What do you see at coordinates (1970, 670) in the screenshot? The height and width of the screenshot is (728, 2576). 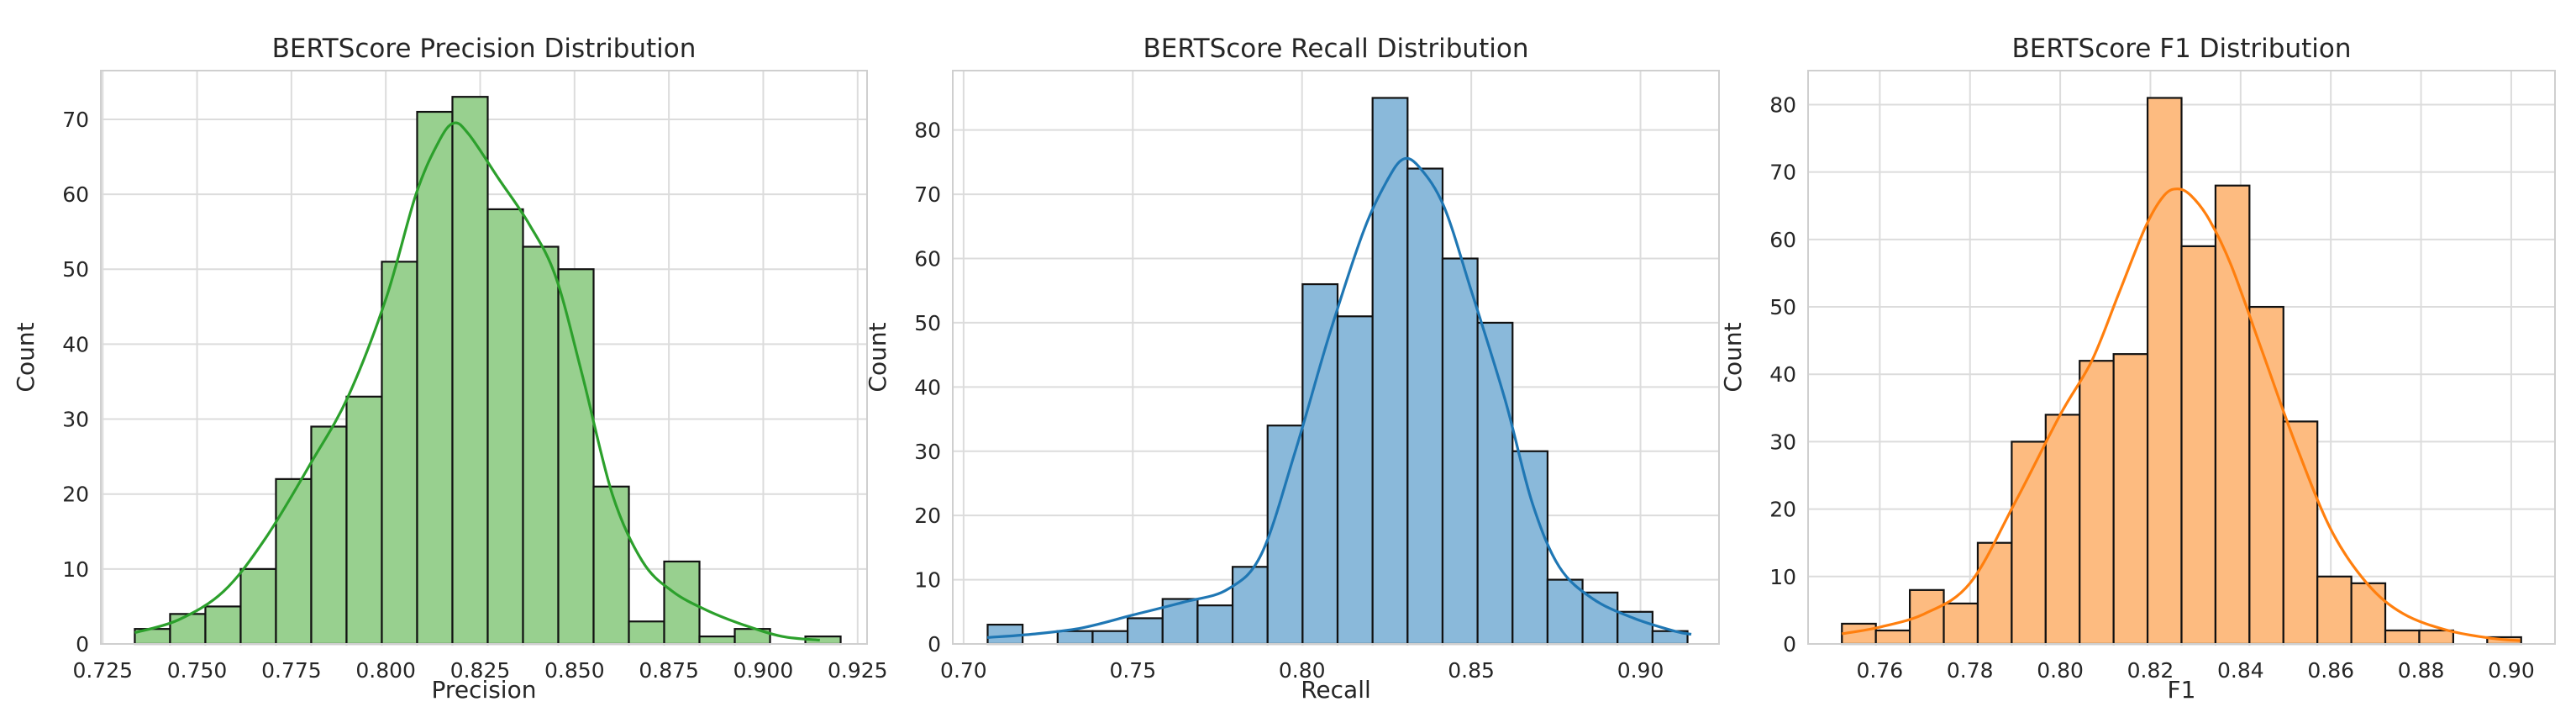 I see `x-tick-label: 0.78` at bounding box center [1970, 670].